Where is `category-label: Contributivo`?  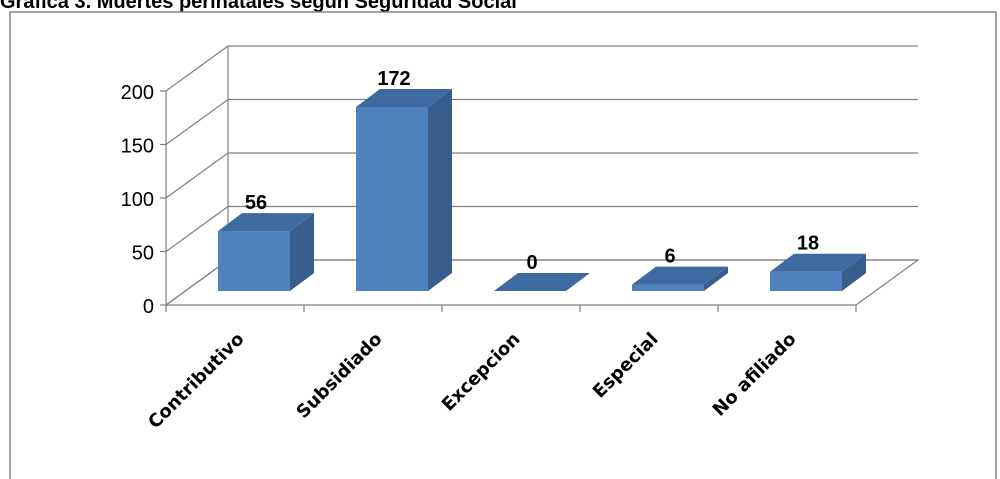 category-label: Contributivo is located at coordinates (196, 381).